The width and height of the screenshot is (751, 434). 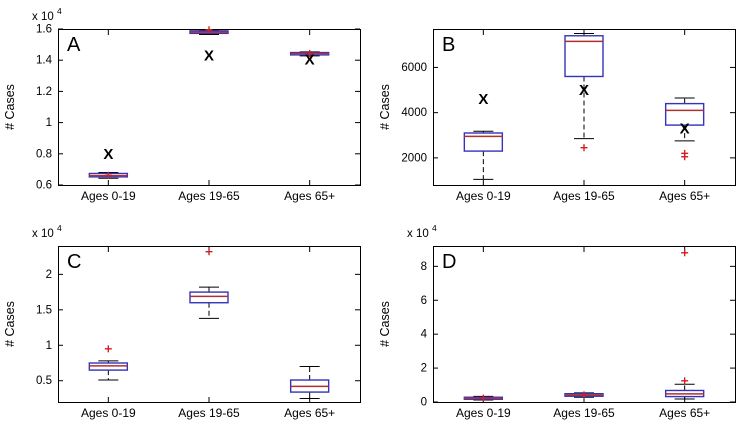 What do you see at coordinates (44, 91) in the screenshot?
I see `y-tick-label: 1.2` at bounding box center [44, 91].